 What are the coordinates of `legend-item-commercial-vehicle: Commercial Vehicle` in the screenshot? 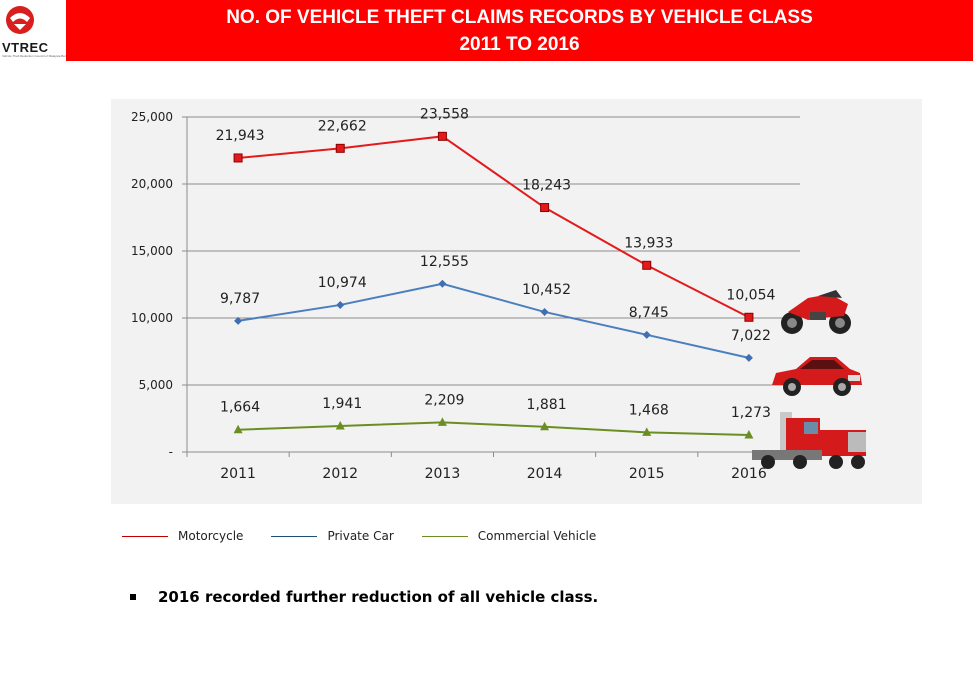 It's located at (509, 536).